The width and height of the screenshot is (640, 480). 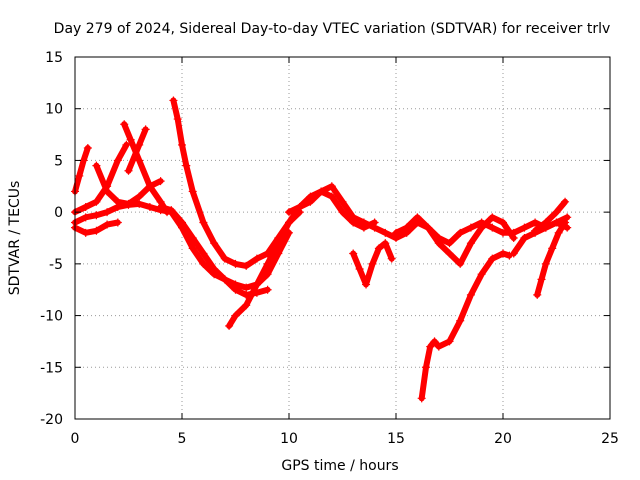 I want to click on x-tick-label: 5, so click(x=182, y=439).